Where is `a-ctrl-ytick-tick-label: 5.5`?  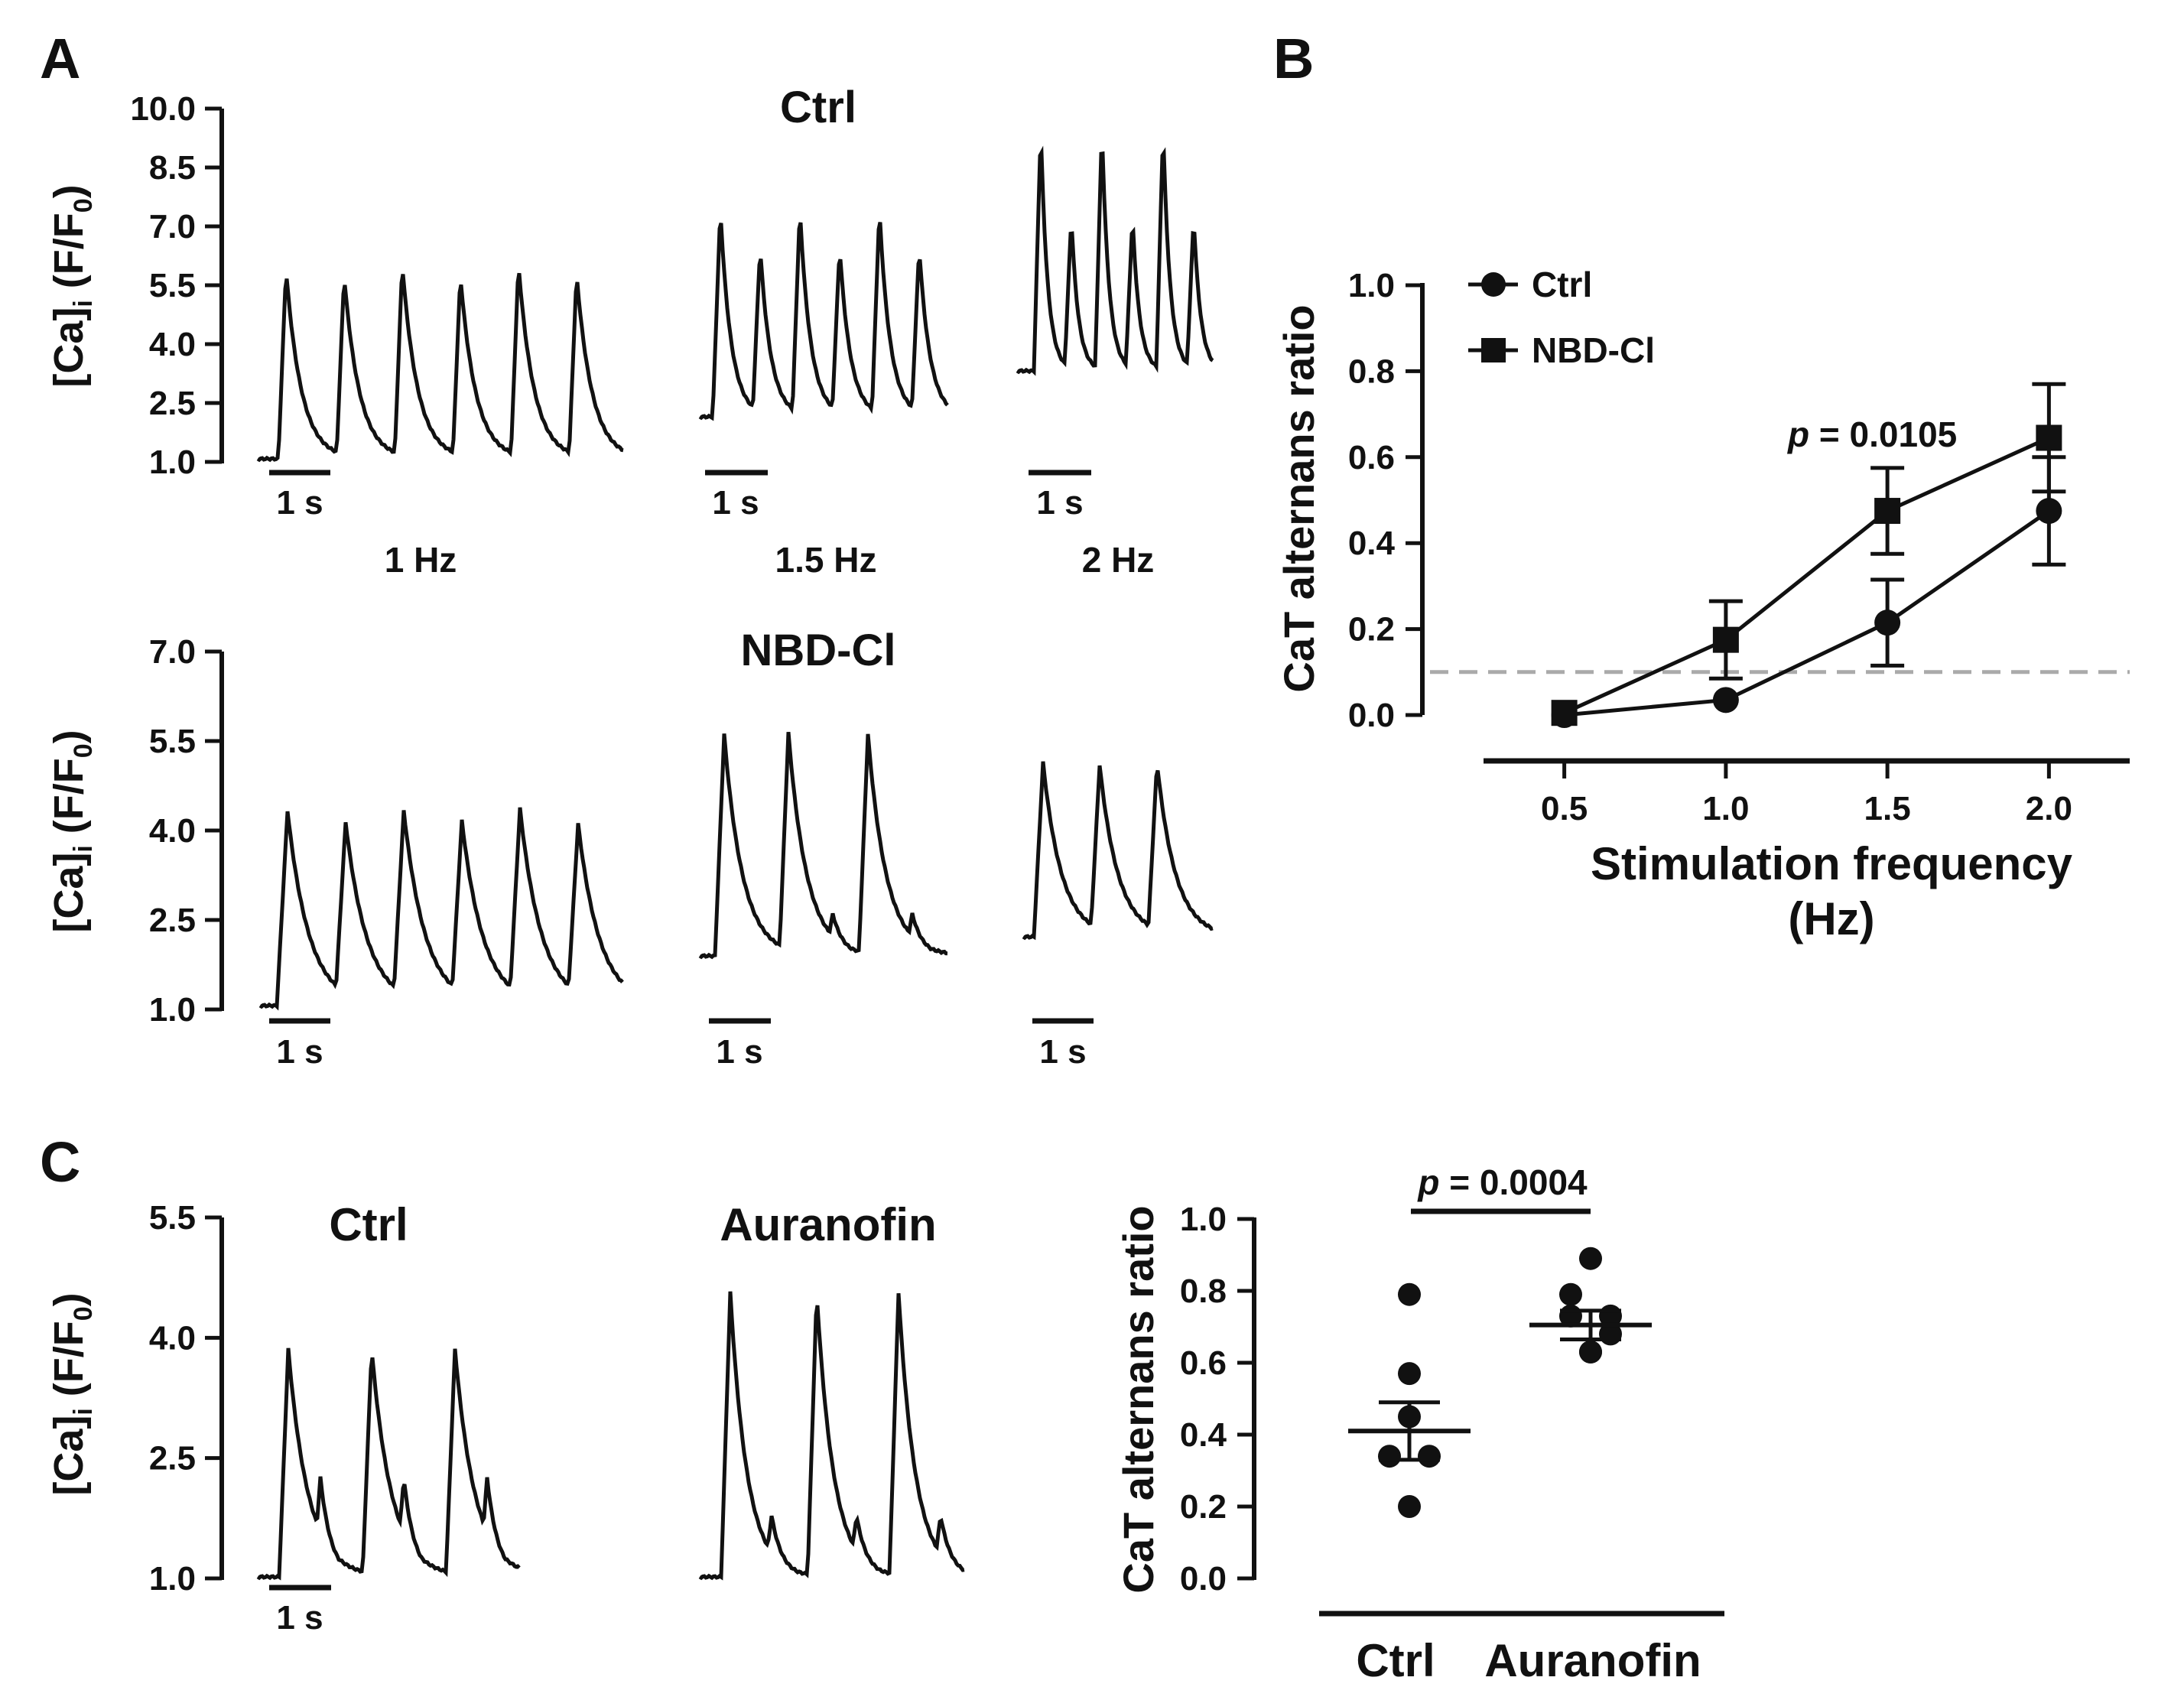 a-ctrl-ytick-tick-label: 5.5 is located at coordinates (172, 285).